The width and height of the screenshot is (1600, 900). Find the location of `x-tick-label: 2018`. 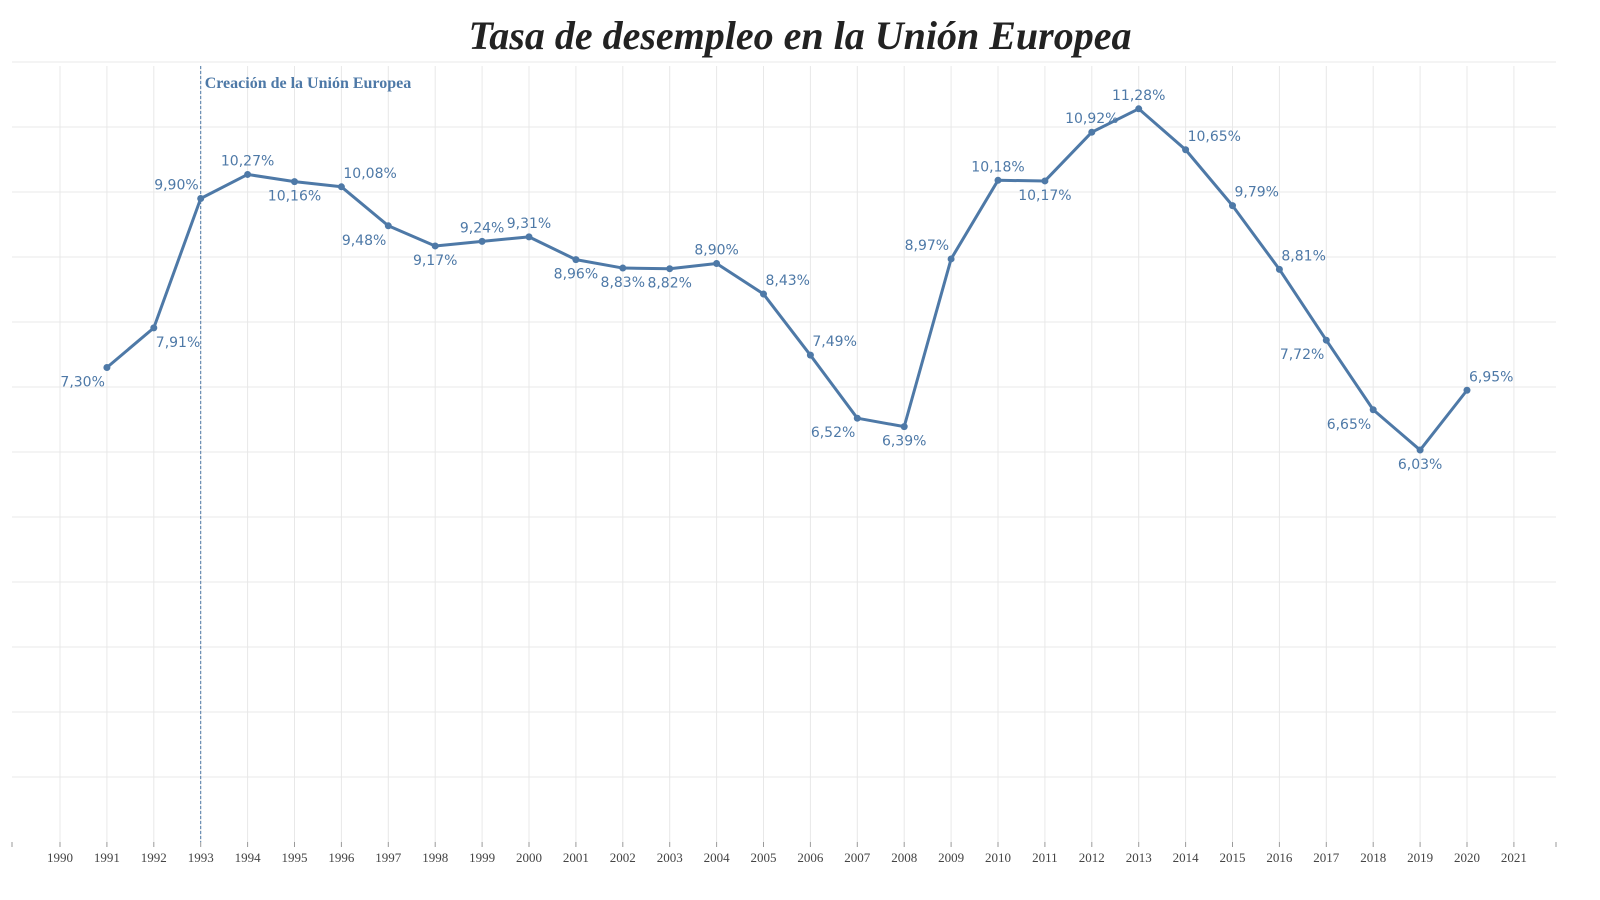

x-tick-label: 2018 is located at coordinates (1373, 857).